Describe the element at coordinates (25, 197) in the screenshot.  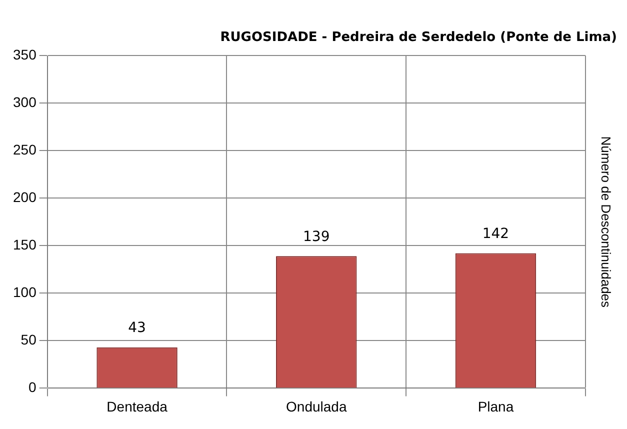
I see `y-tick-label: 200` at that location.